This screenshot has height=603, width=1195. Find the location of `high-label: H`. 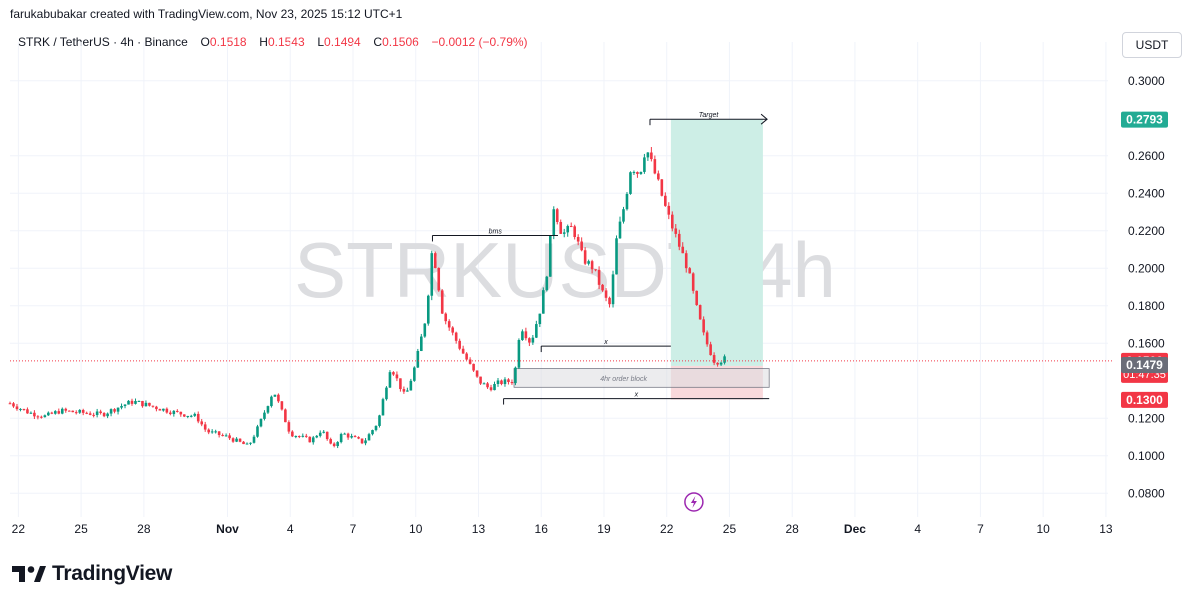

high-label: H is located at coordinates (263, 42).